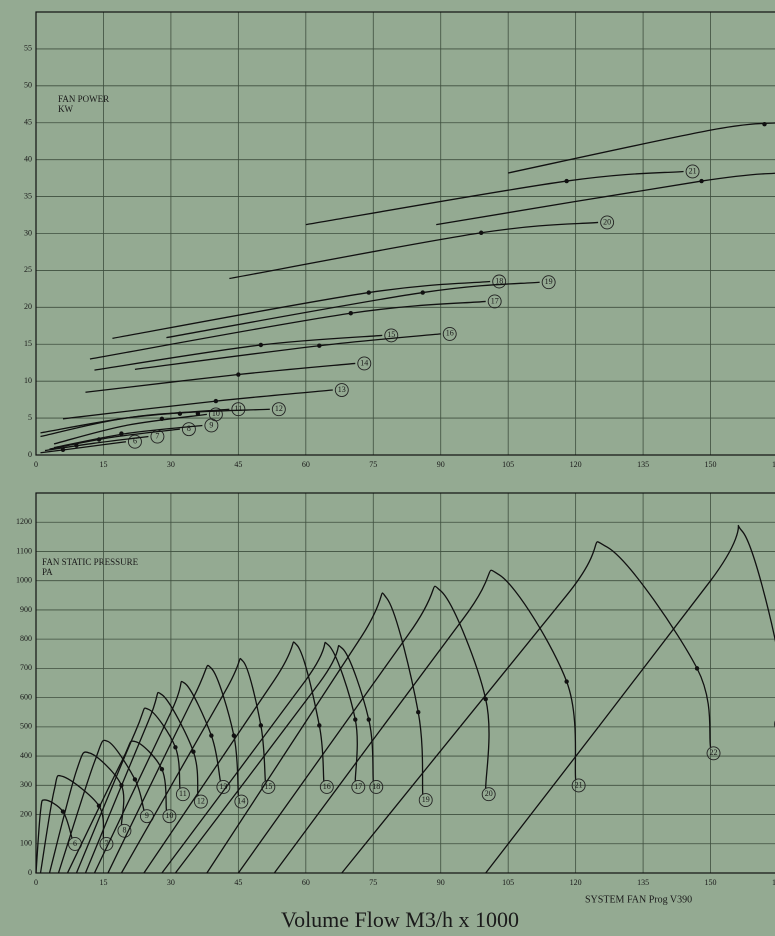 This screenshot has height=936, width=775. Describe the element at coordinates (576, 464) in the screenshot. I see `x-tick-label: 120` at that location.